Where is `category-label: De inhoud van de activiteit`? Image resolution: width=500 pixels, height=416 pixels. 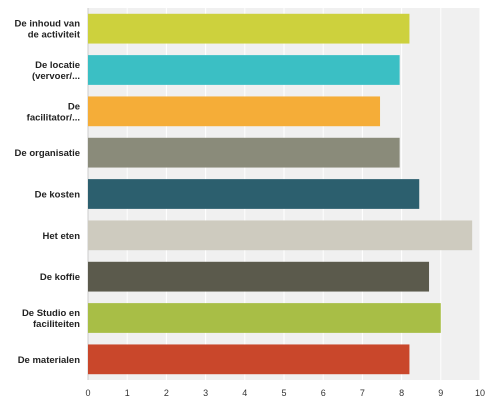 category-label: De inhoud van de activiteit is located at coordinates (48, 30).